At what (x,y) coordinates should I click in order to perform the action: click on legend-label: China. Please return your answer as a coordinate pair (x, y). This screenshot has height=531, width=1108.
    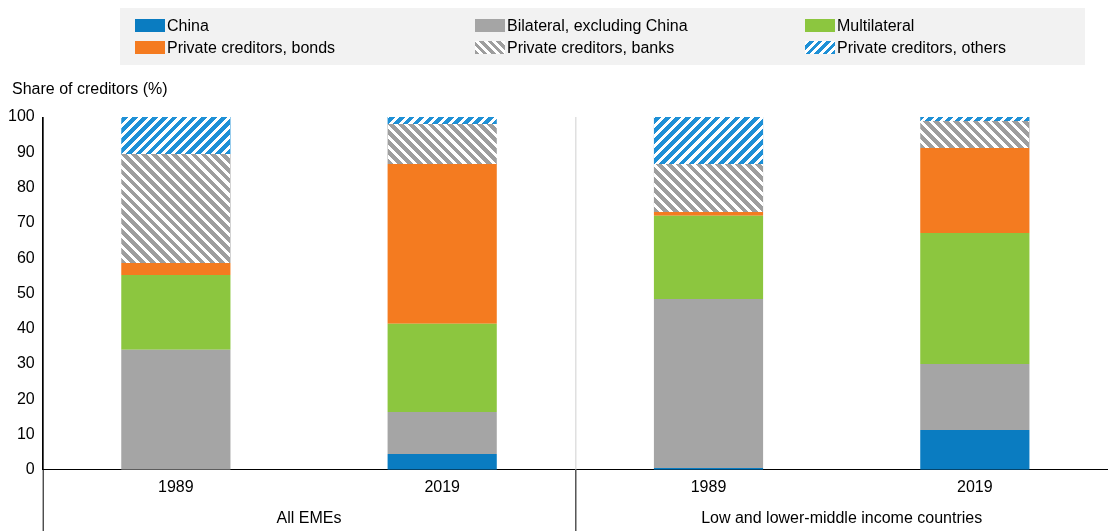
    Looking at the image, I should click on (188, 25).